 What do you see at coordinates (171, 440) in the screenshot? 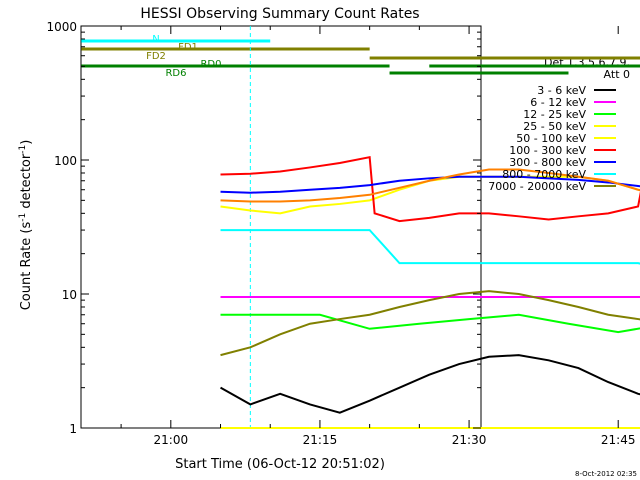
I see `x-tick-label: 21:00` at bounding box center [171, 440].